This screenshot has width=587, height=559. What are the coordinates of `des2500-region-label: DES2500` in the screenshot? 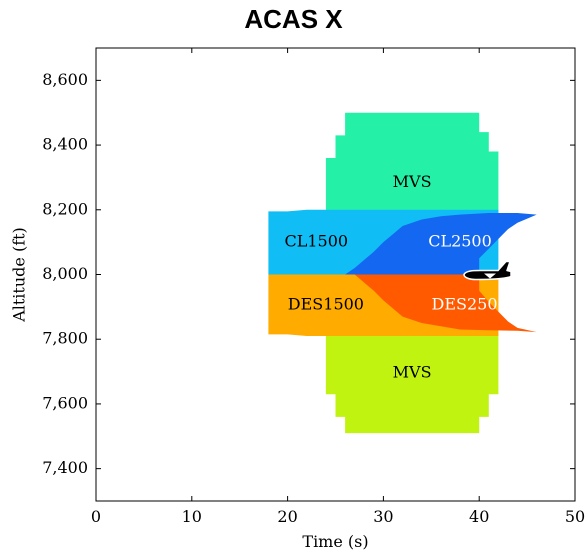 It's located at (470, 304).